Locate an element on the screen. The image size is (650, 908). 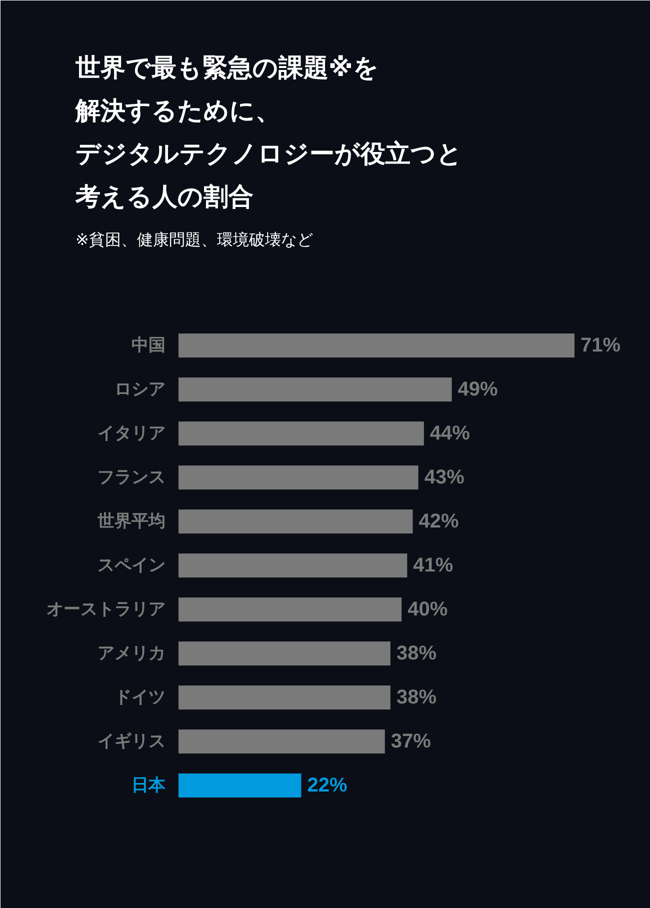
y-tick-label: スペイン is located at coordinates (132, 566).